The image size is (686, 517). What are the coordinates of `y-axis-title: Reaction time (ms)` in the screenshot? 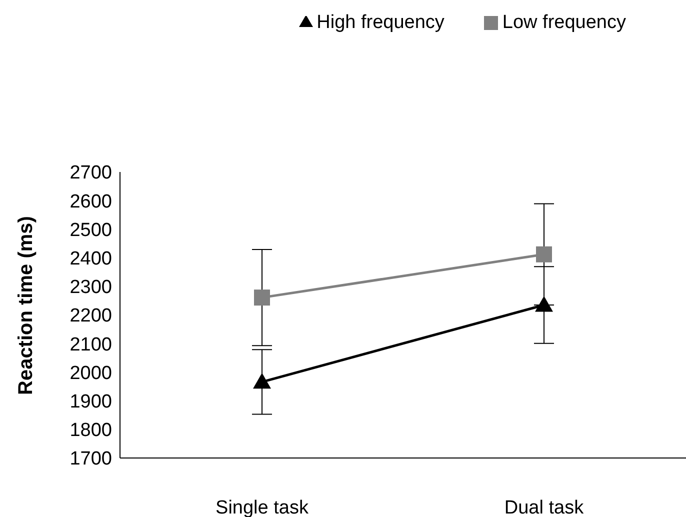 It's located at (26, 305).